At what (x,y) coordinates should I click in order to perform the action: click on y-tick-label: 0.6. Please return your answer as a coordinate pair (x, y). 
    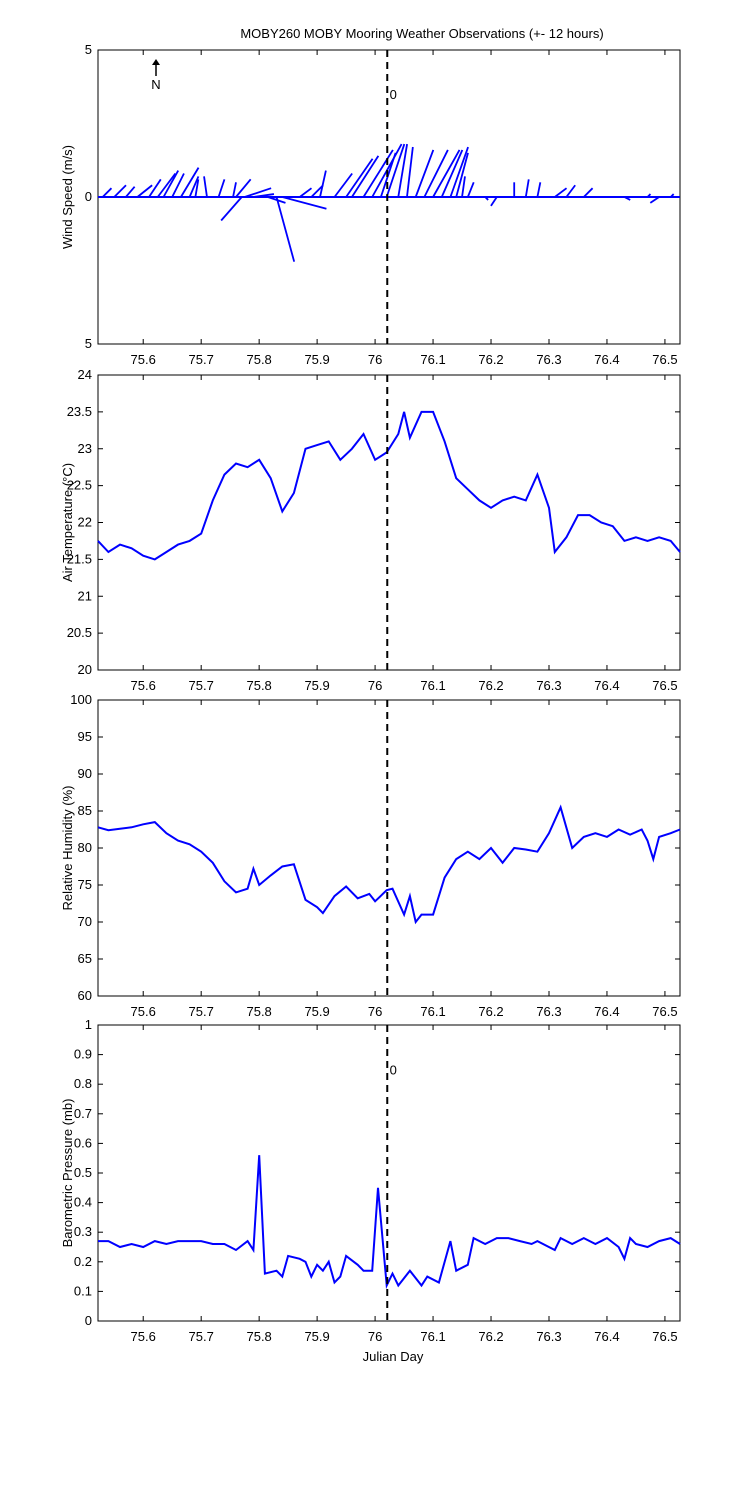
    Looking at the image, I should click on (83, 1142).